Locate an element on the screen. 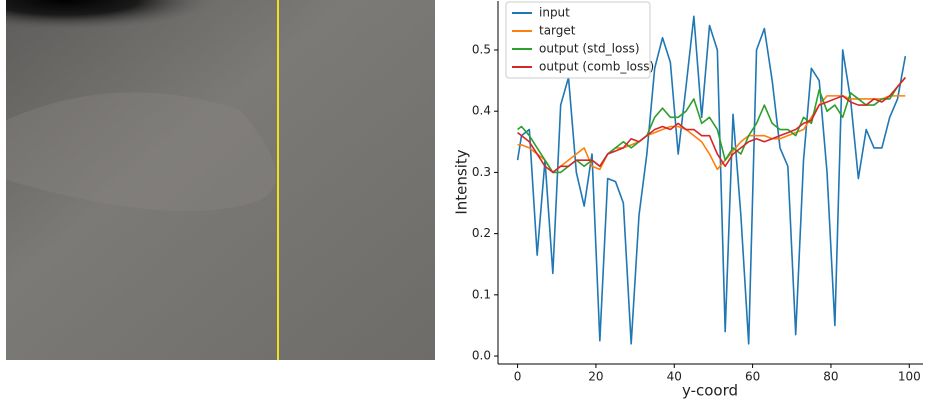  x-tick-label: 40 is located at coordinates (674, 377).